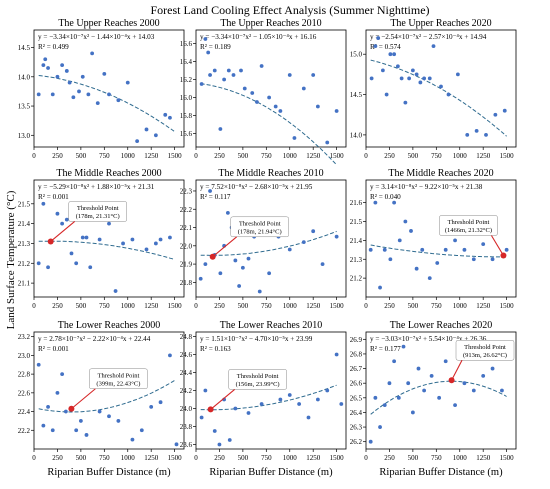 This screenshot has width=550, height=489. I want to click on y-tick-label: 22.3, so click(186, 191).